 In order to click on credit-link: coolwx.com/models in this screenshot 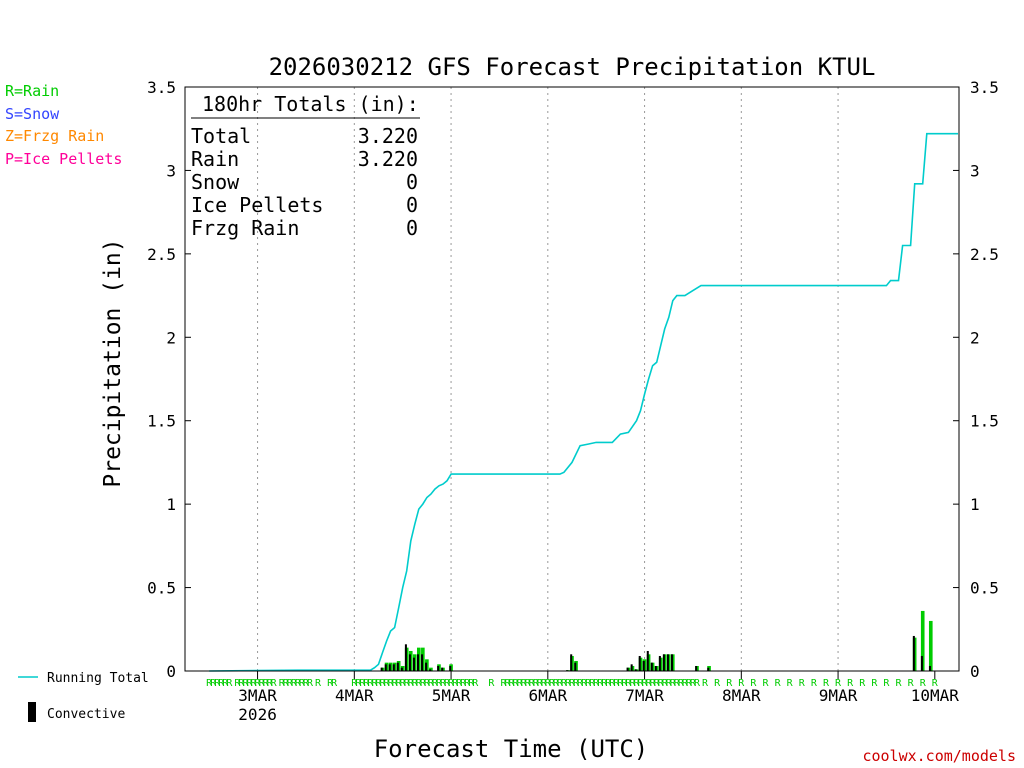, I will do `click(939, 756)`.